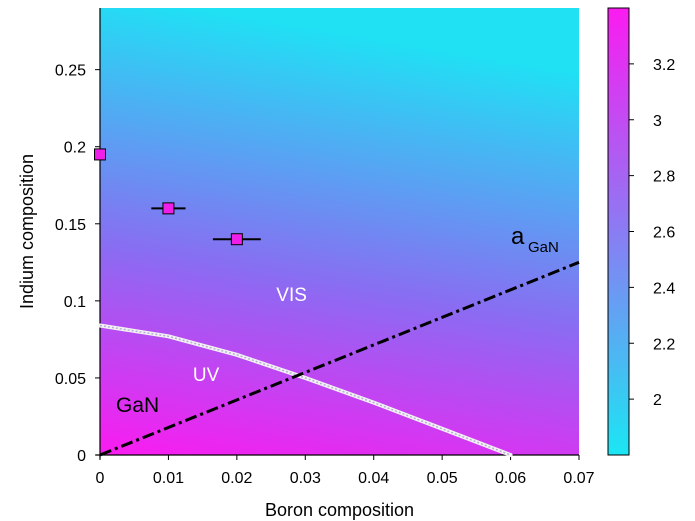  What do you see at coordinates (81, 456) in the screenshot?
I see `y-tick-label: 0` at bounding box center [81, 456].